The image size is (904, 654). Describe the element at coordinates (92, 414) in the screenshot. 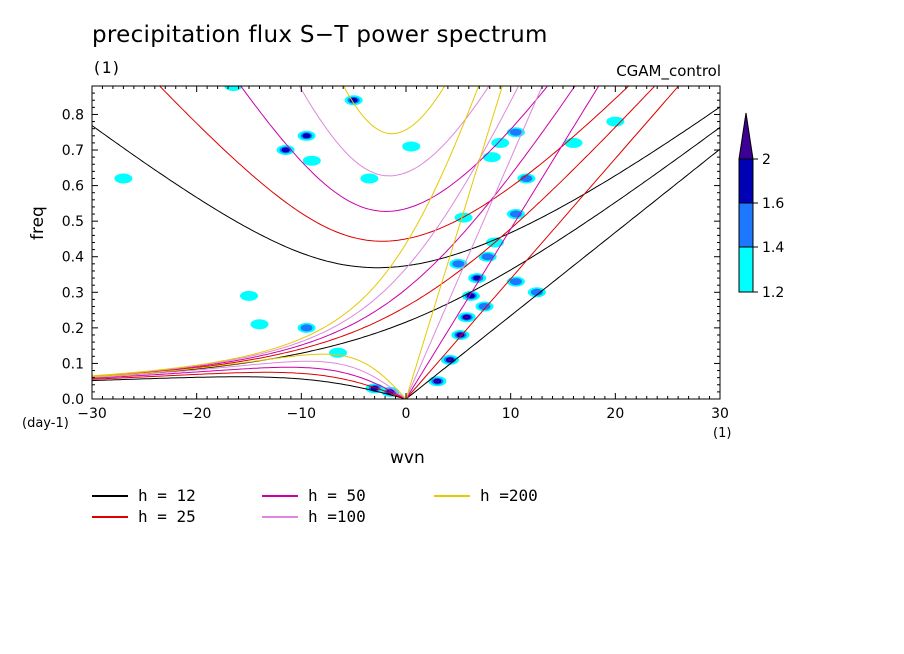

I see `x-tick-label: −30` at that location.